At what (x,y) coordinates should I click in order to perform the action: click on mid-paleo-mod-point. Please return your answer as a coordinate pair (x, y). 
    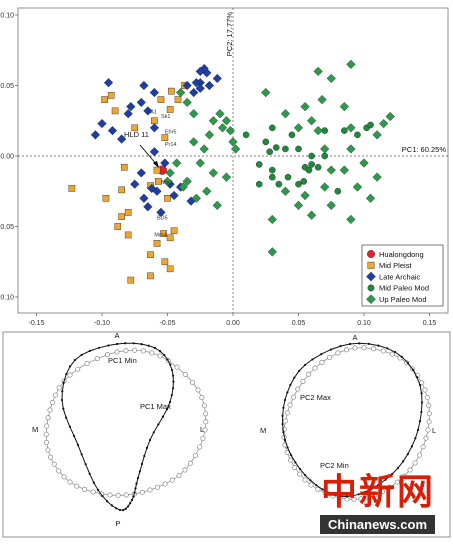
    Looking at the image, I should click on (246, 135).